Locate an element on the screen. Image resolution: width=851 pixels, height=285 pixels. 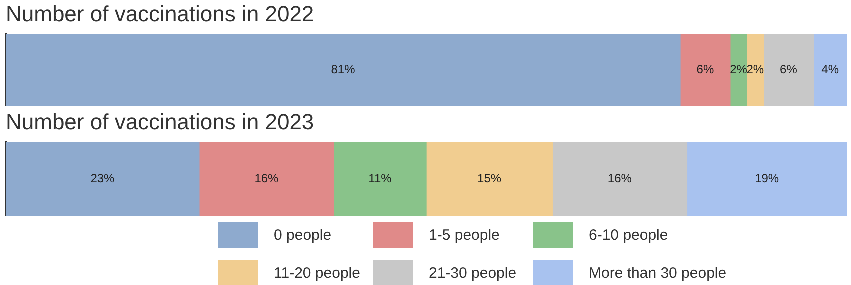
data-label: 23% is located at coordinates (103, 179).